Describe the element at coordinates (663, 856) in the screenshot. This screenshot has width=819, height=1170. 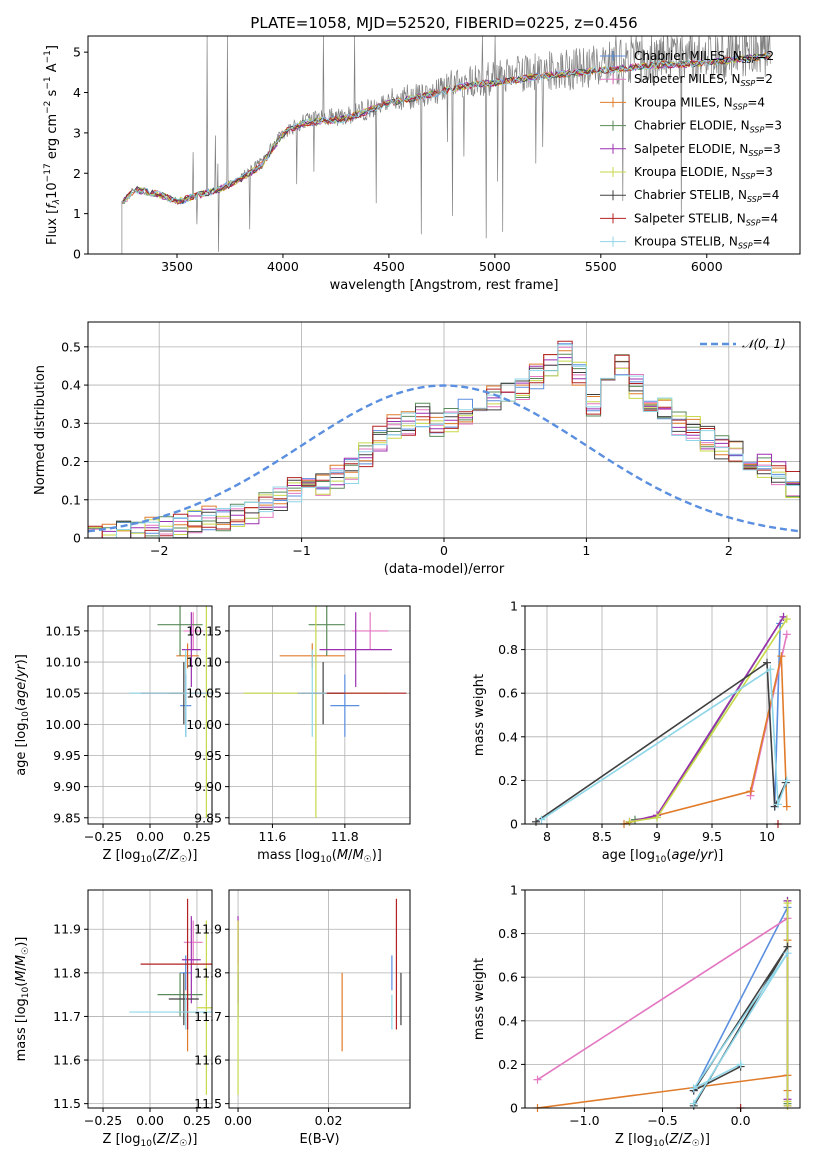
I see `x-axis-label: age [log10(age/yr)]` at that location.